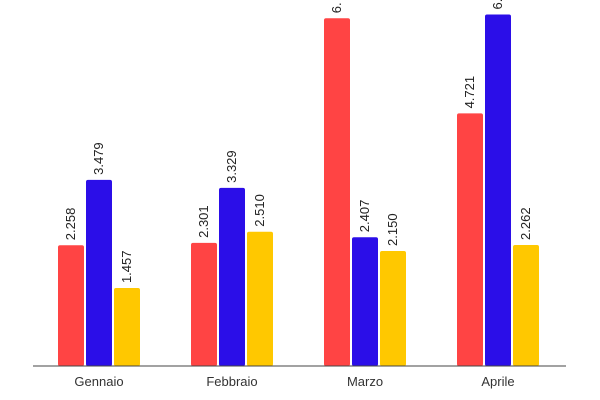  I want to click on value-label: 2.407, so click(364, 216).